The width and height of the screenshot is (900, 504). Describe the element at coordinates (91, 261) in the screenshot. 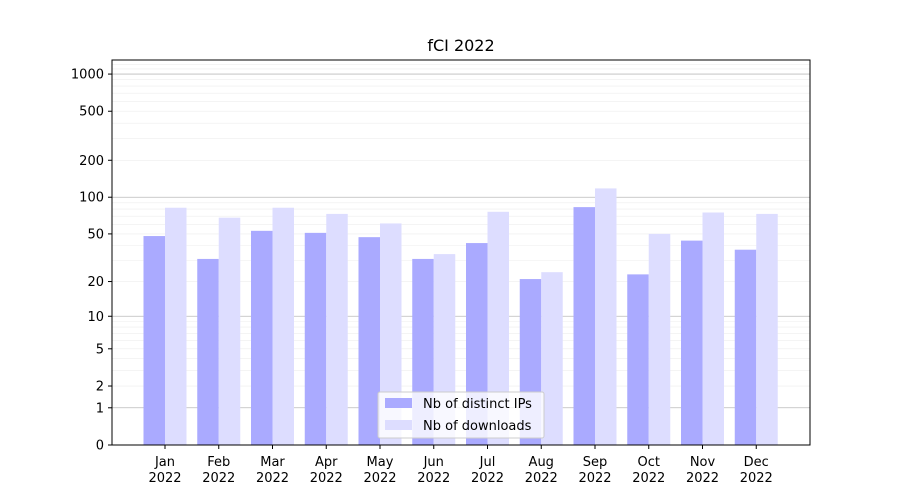

I see `y-axis: 0 1 2 5 10 20 50 100 200 500 1000` at that location.